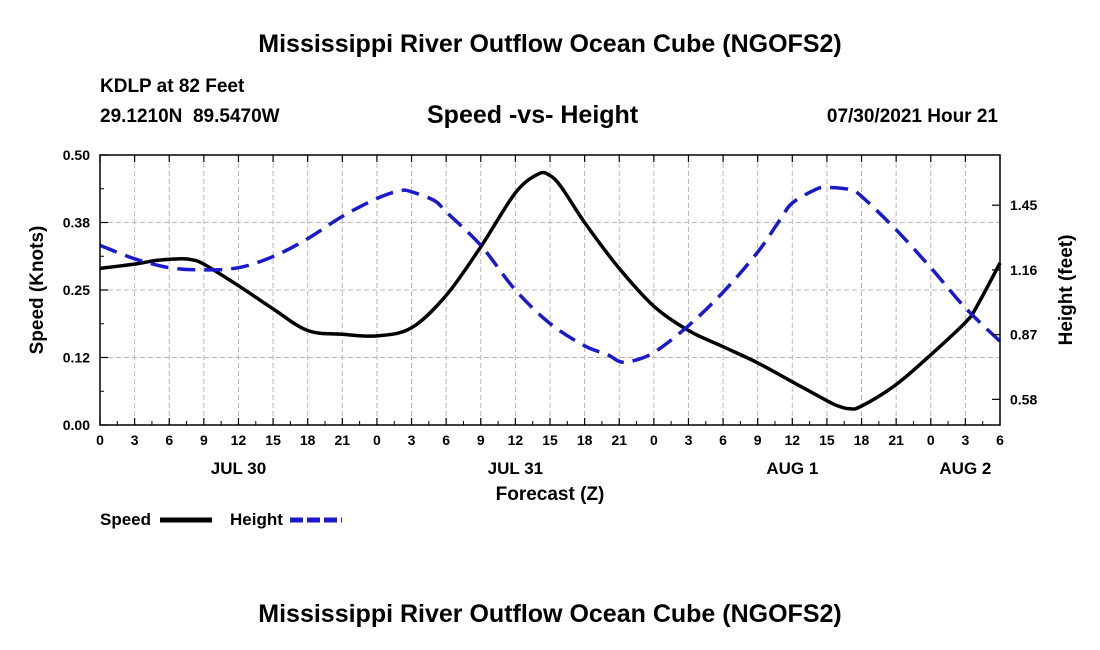 This screenshot has height=650, width=1100. What do you see at coordinates (76, 155) in the screenshot?
I see `left-y-tick-label: 0.50` at bounding box center [76, 155].